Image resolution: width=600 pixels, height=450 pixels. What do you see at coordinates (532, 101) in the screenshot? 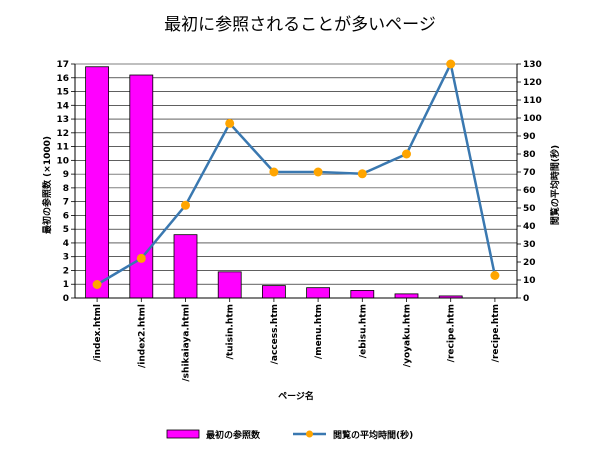
I see `y2-tick-label: 110` at bounding box center [532, 101].